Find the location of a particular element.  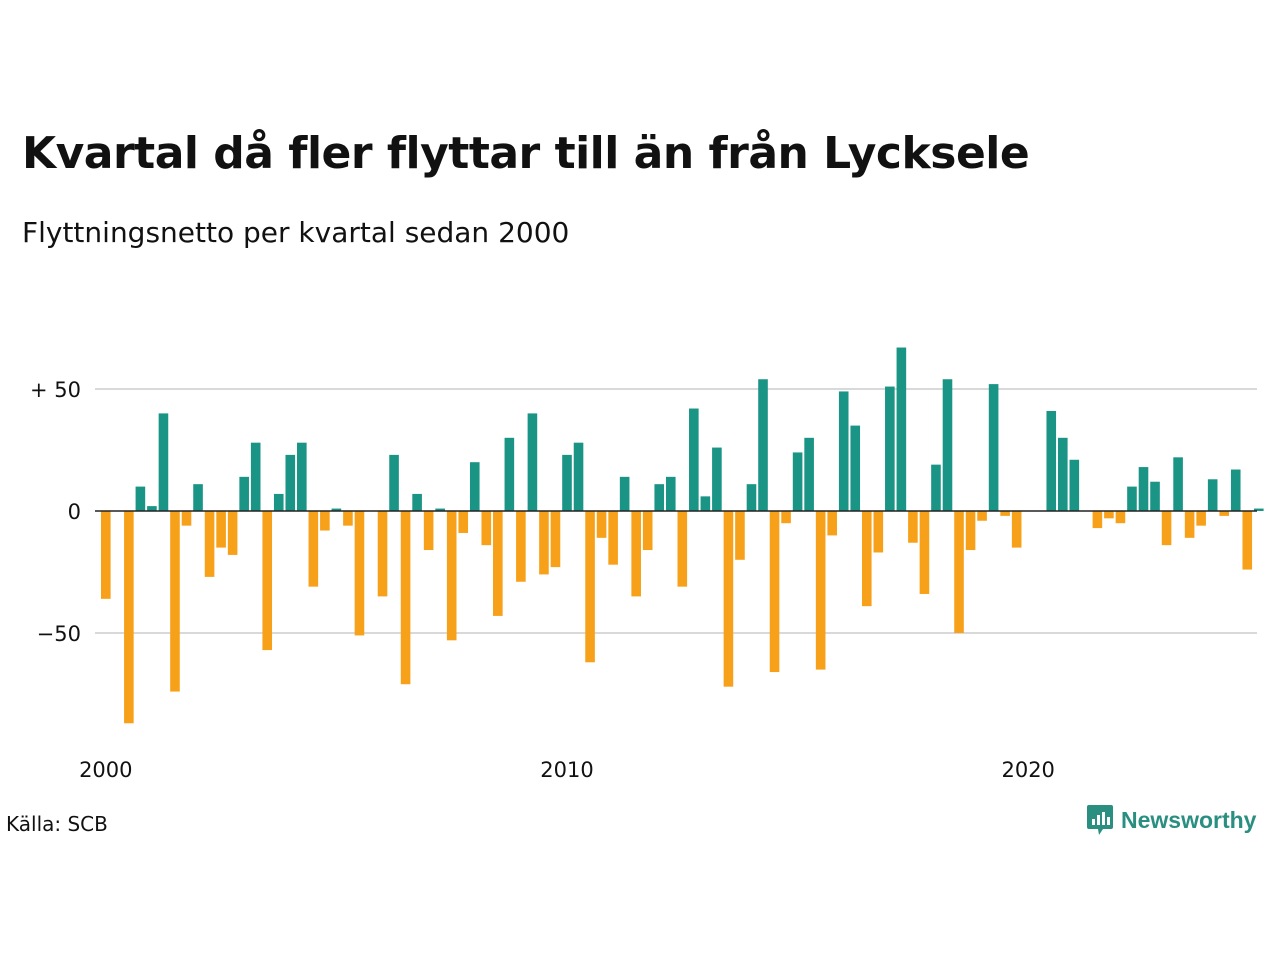

bar-2003K1: 2003K1: 14 is located at coordinates (244, 493).